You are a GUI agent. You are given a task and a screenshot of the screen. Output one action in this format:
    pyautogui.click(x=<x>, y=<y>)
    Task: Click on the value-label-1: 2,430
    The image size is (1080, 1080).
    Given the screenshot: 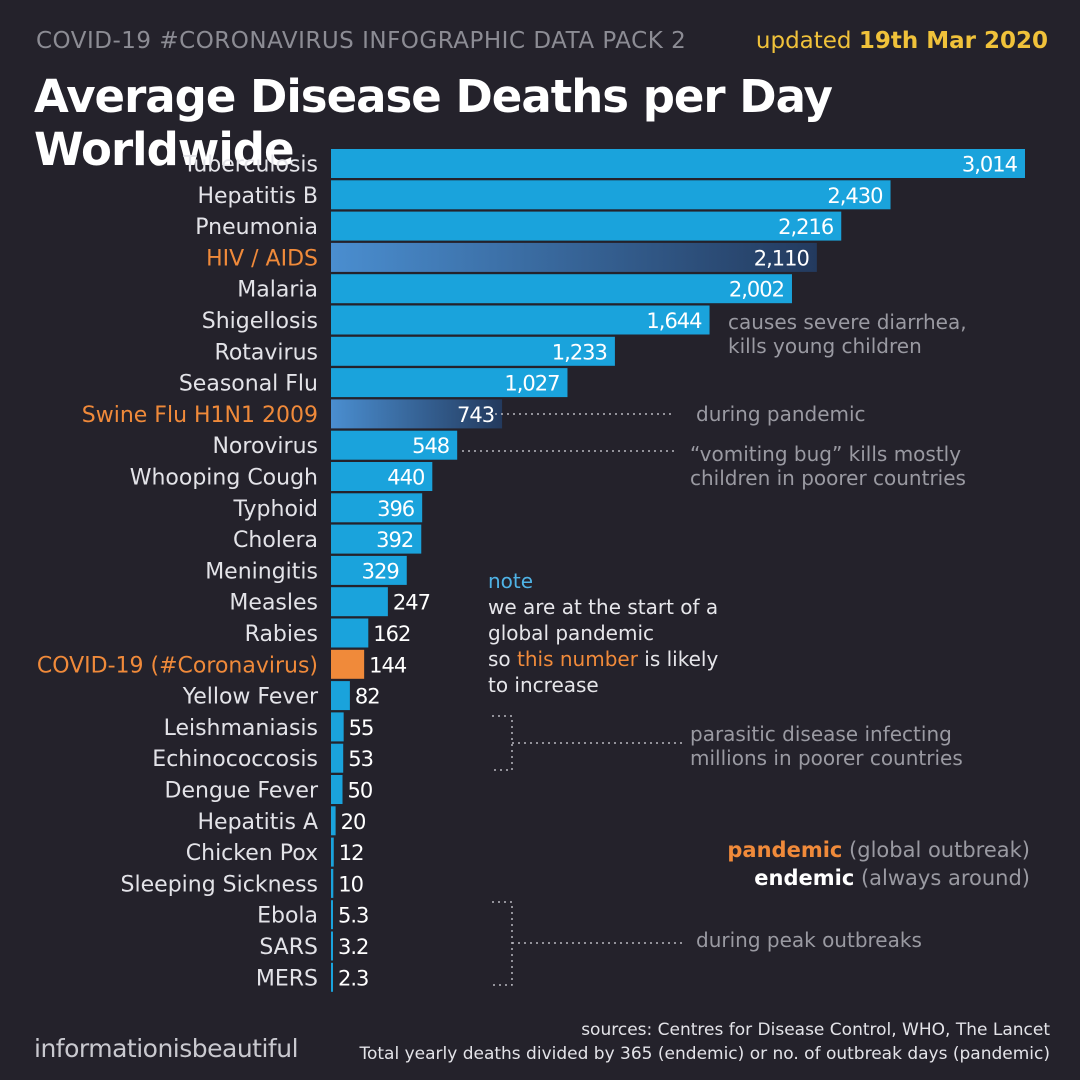 What is the action you would take?
    pyautogui.click(x=854, y=196)
    